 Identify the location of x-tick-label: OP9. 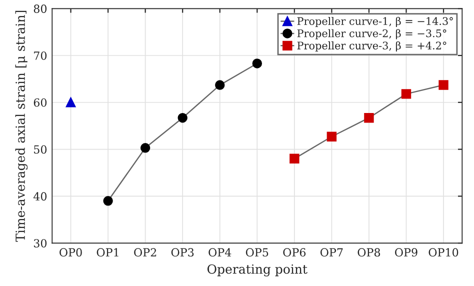
(406, 252).